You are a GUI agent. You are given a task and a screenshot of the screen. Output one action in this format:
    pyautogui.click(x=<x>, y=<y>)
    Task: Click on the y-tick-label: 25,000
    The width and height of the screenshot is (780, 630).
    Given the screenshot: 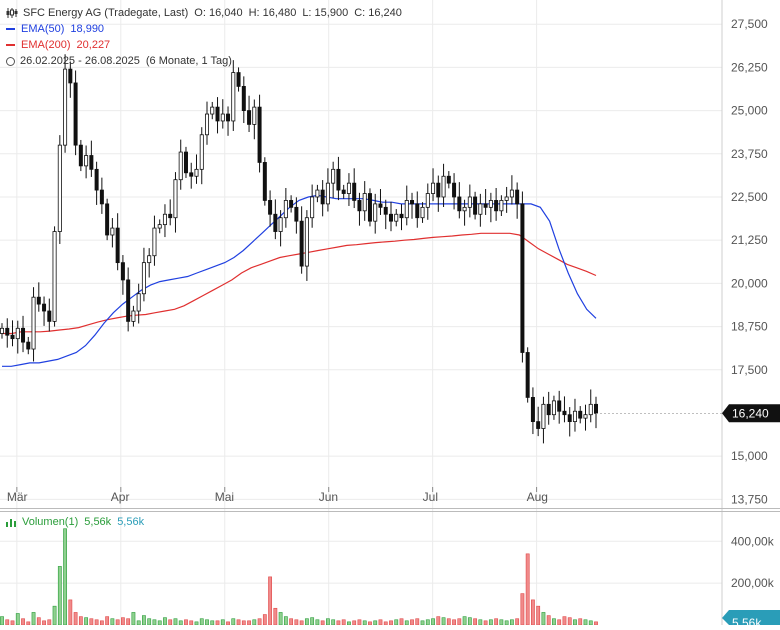 What is the action you would take?
    pyautogui.click(x=749, y=111)
    